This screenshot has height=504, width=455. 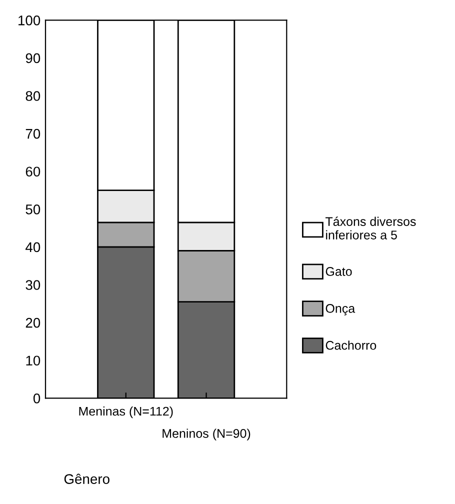 I want to click on legend-label: Onça, so click(x=341, y=310).